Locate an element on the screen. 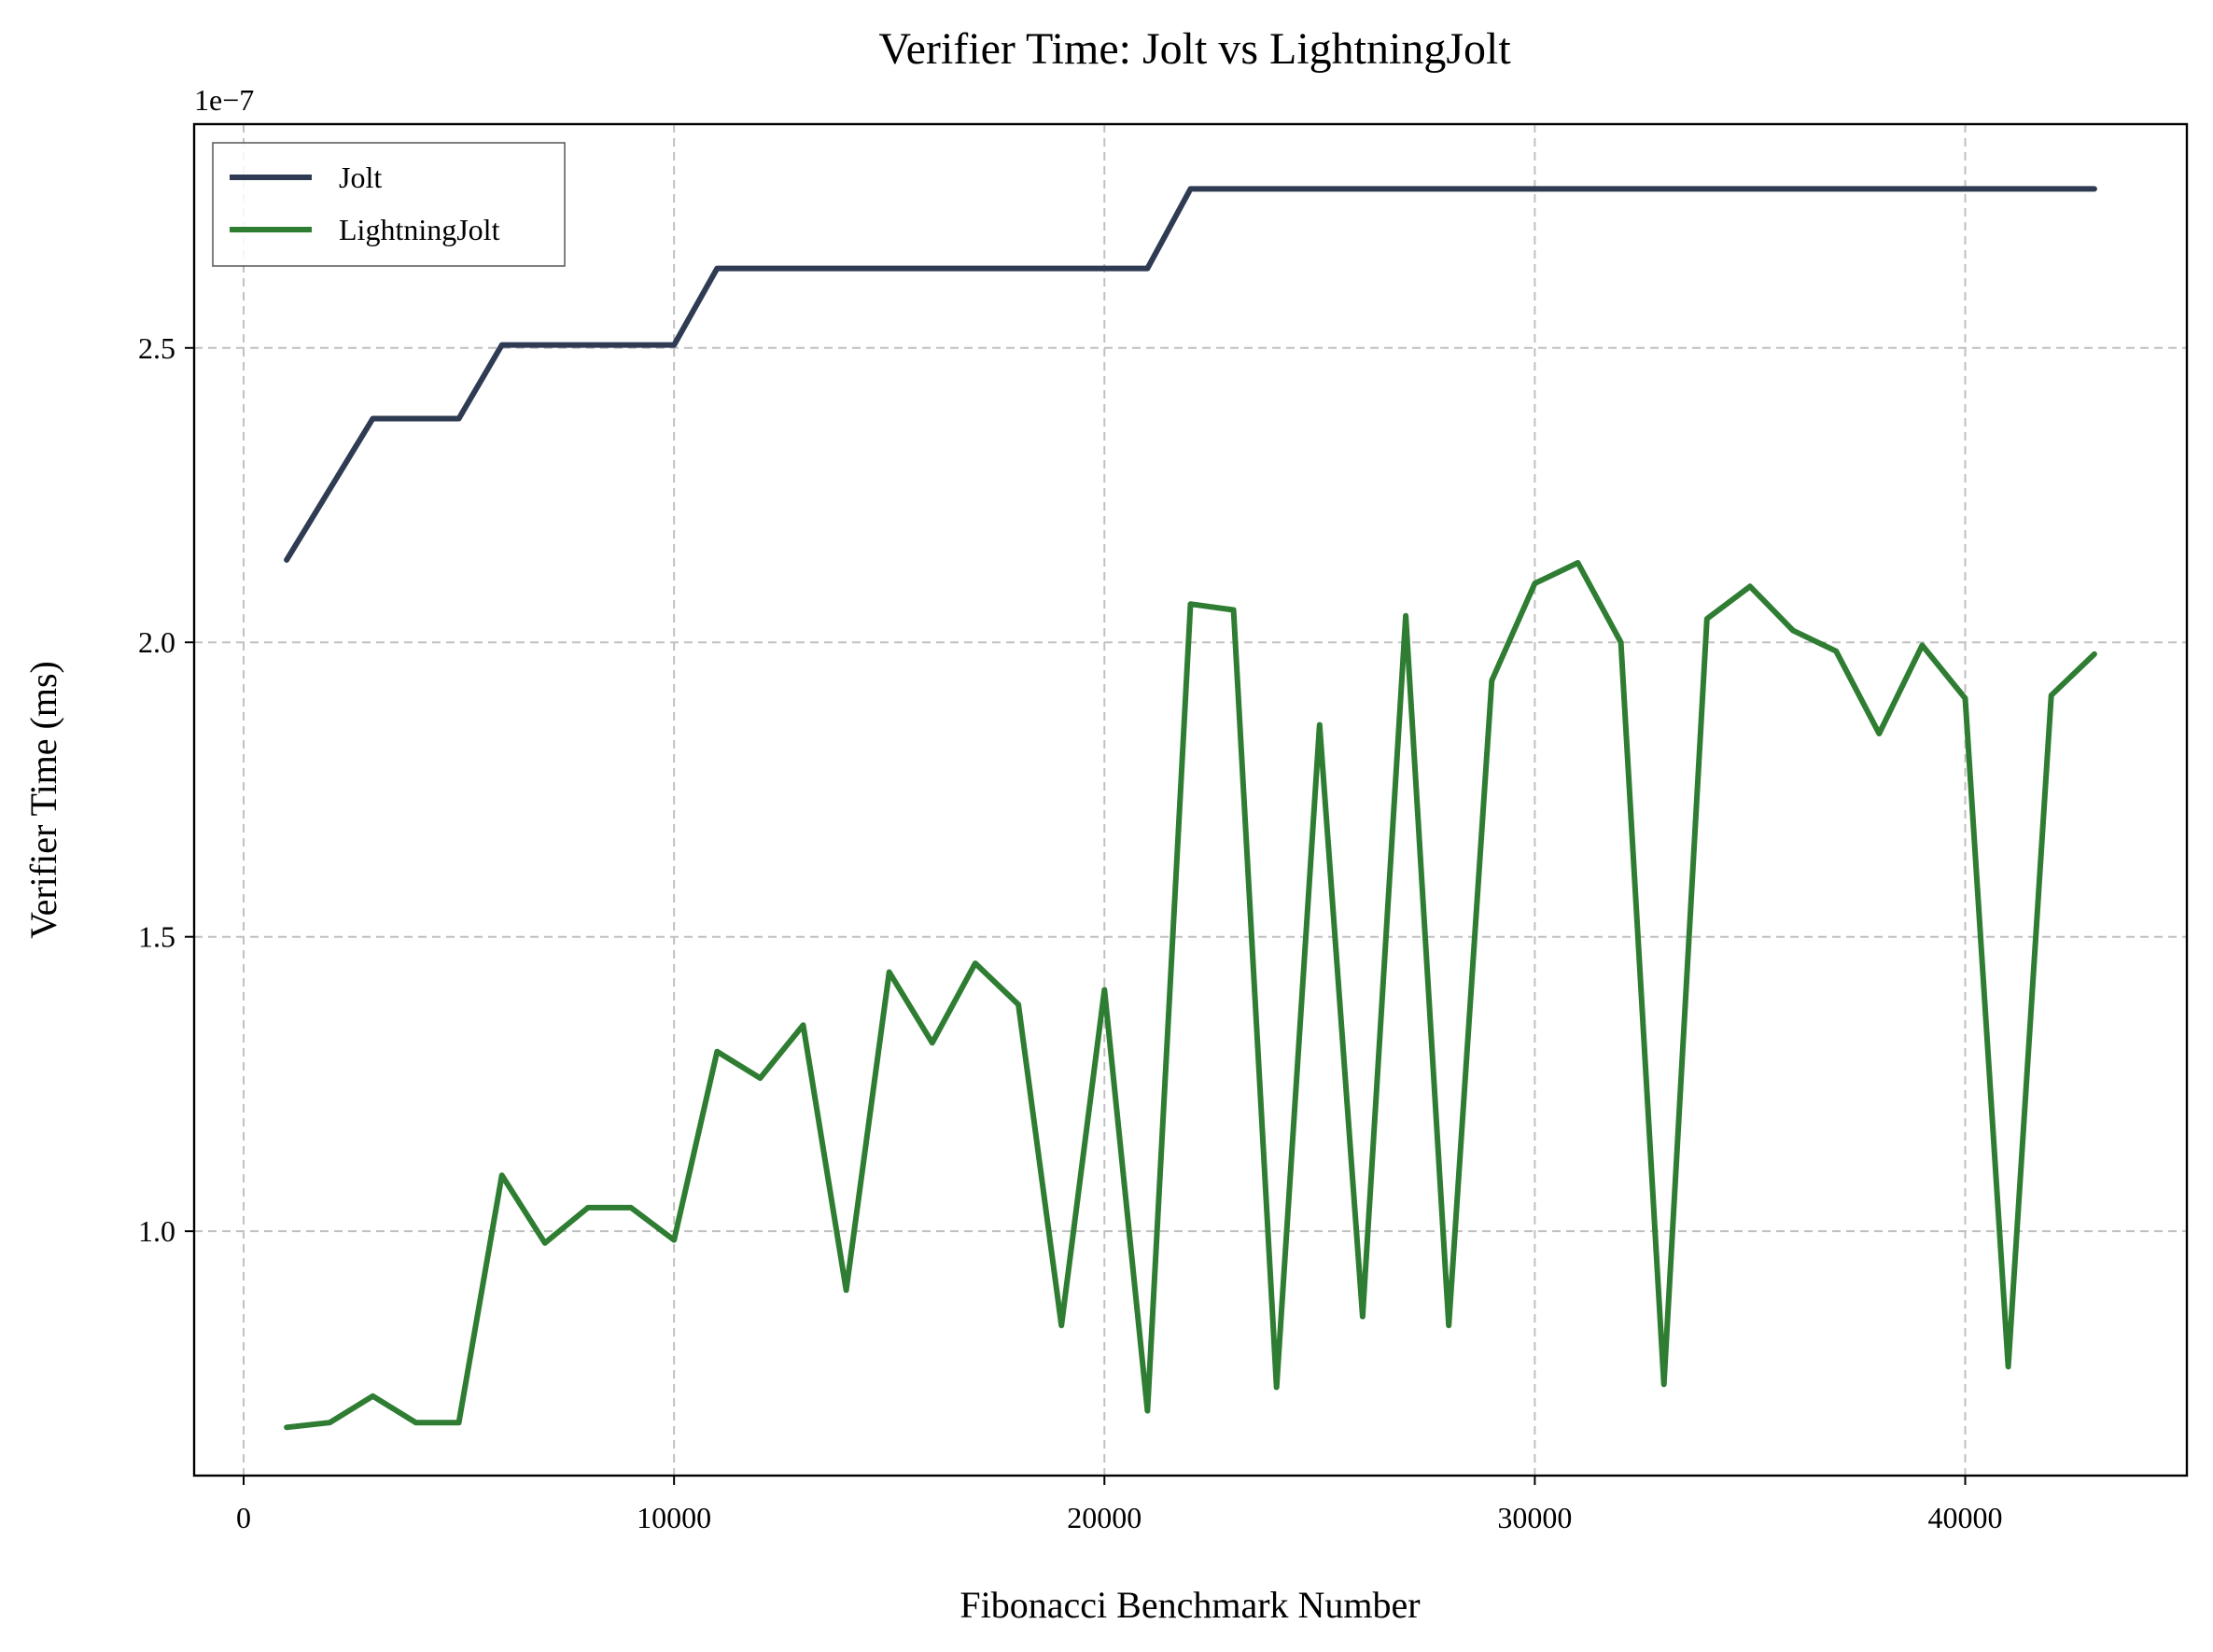 The image size is (2213, 1652). x-tick-label: 30000 is located at coordinates (1534, 1517).